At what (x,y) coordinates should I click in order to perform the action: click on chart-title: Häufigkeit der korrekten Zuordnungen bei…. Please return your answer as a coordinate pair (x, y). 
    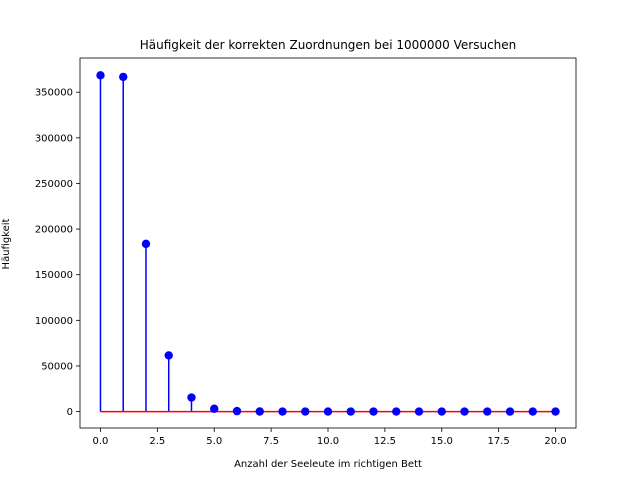
    Looking at the image, I should click on (328, 45).